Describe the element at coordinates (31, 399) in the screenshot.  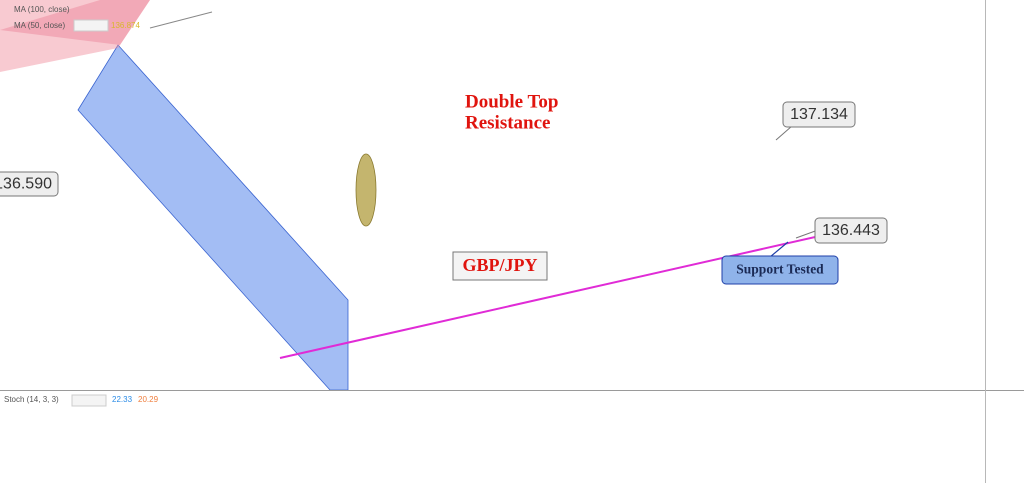
I see `stoch-title: Stoch (14, 3, 3)` at that location.